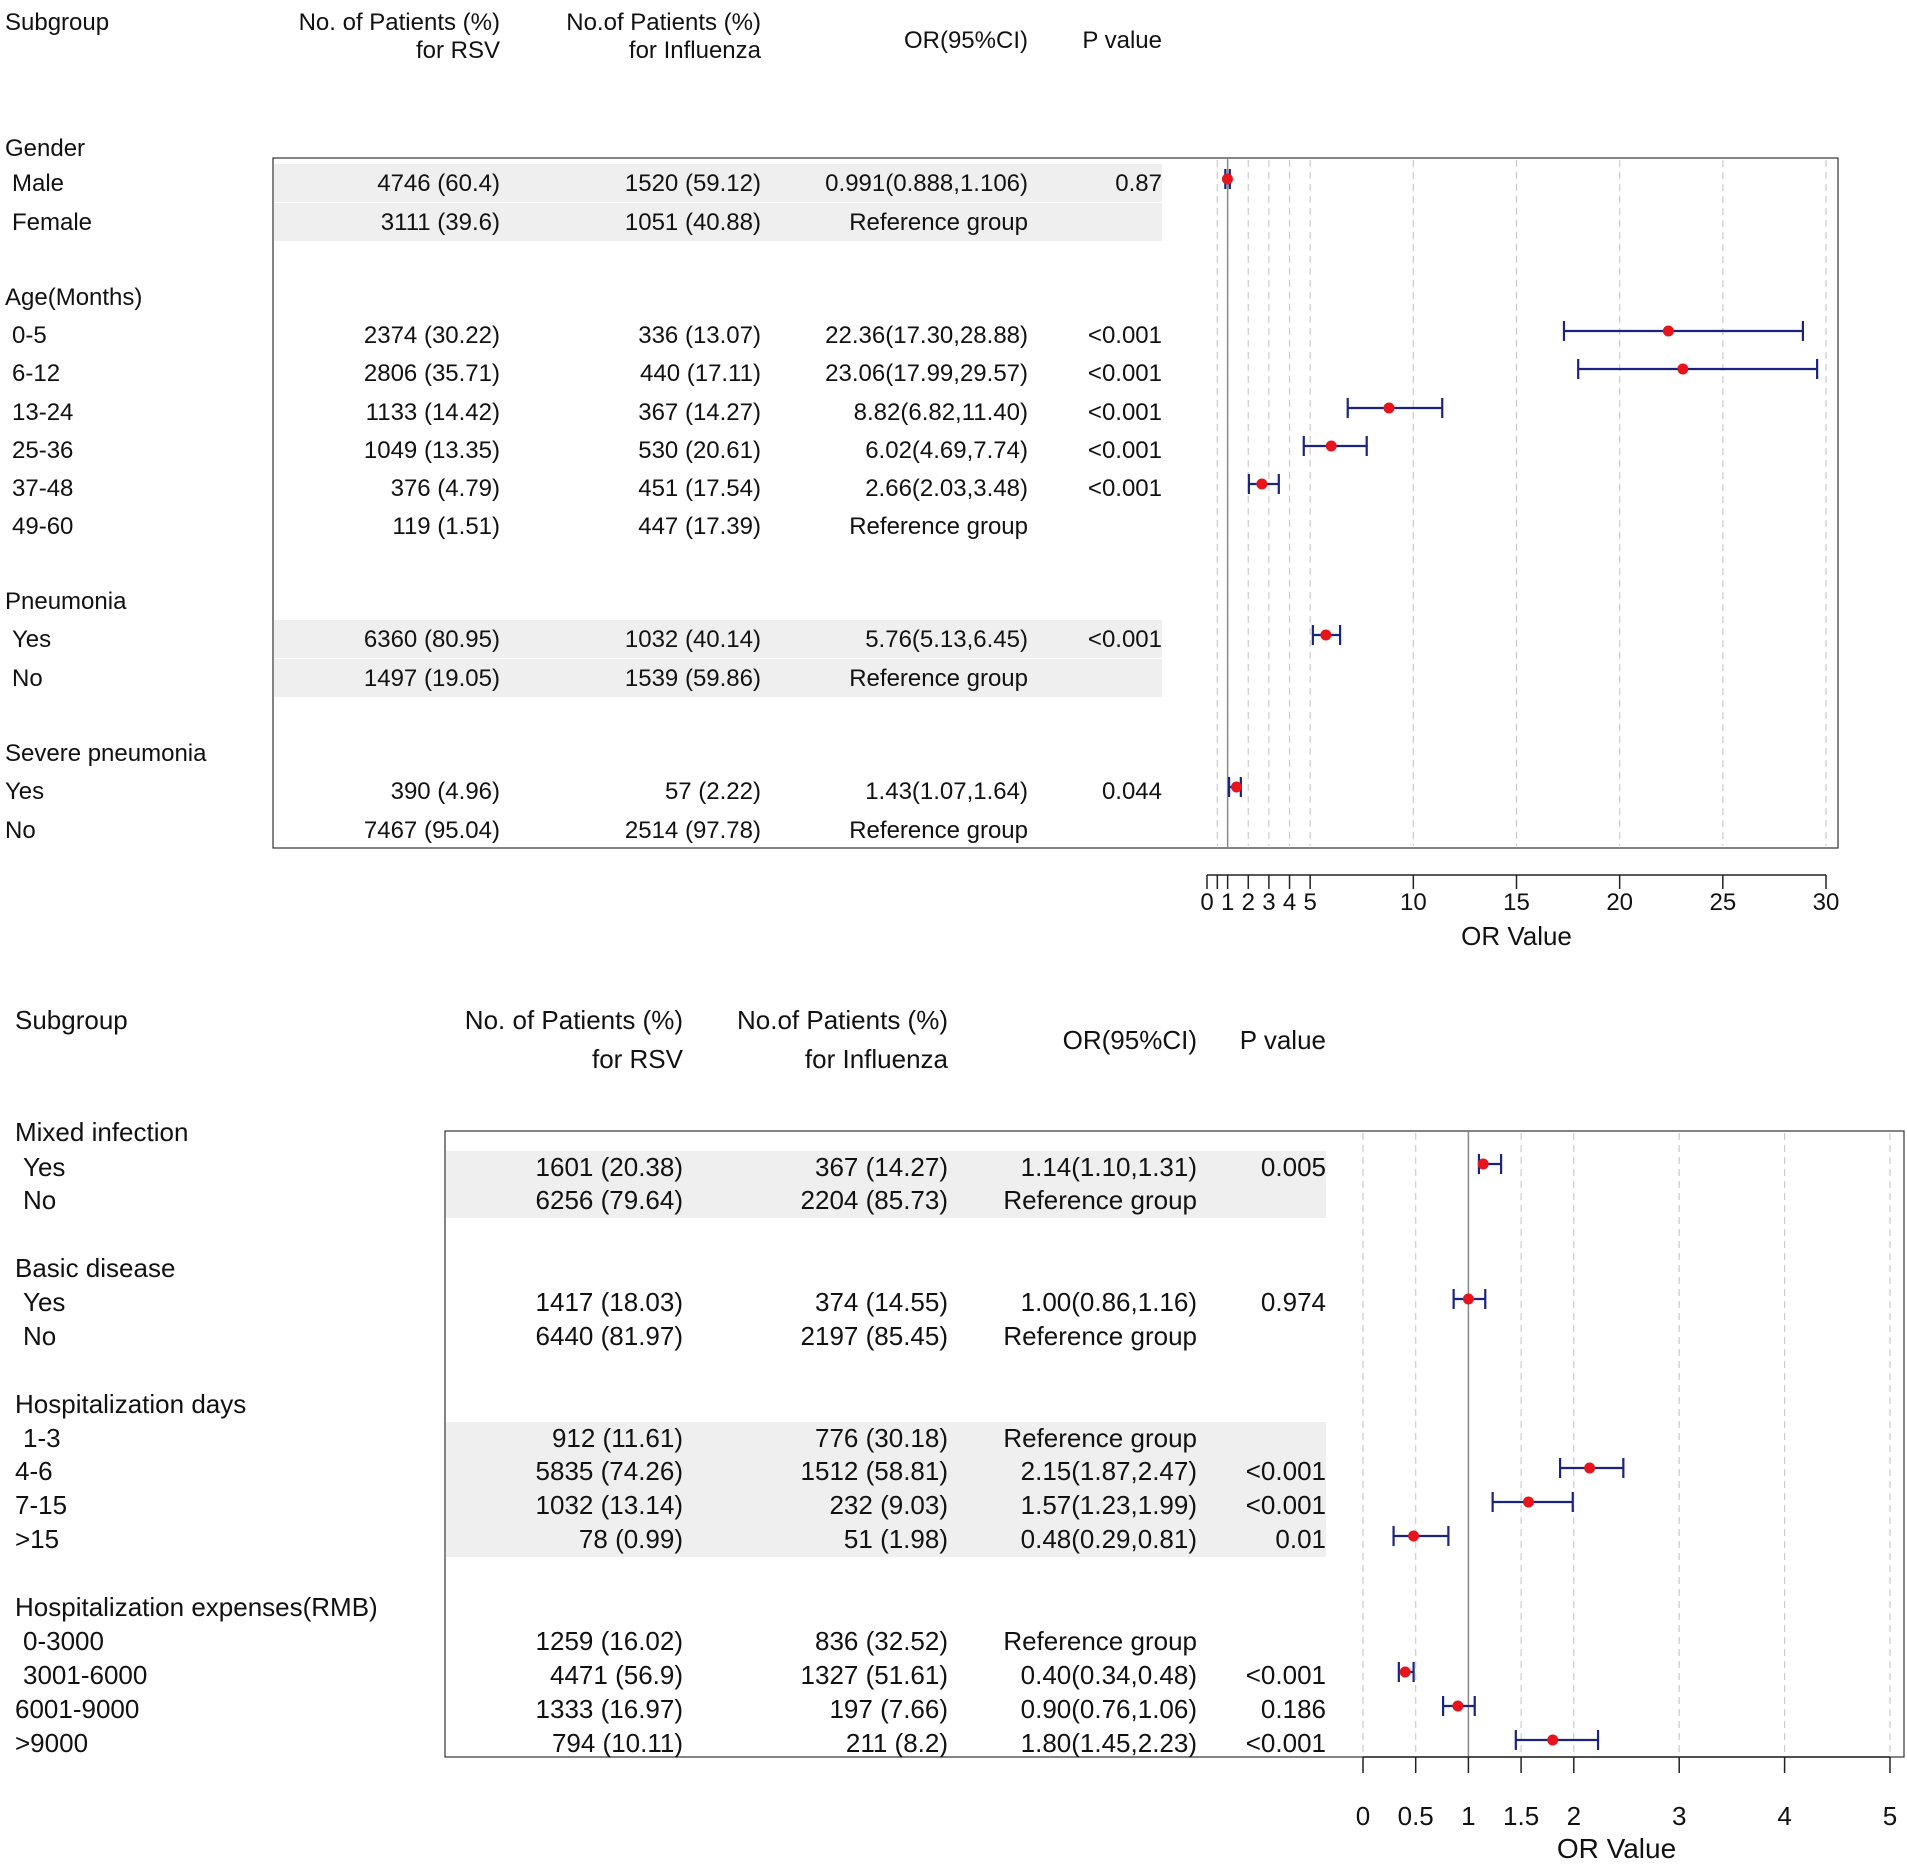 Image resolution: width=1907 pixels, height=1870 pixels. Describe the element at coordinates (31, 639) in the screenshot. I see `row-label: Yes` at that location.